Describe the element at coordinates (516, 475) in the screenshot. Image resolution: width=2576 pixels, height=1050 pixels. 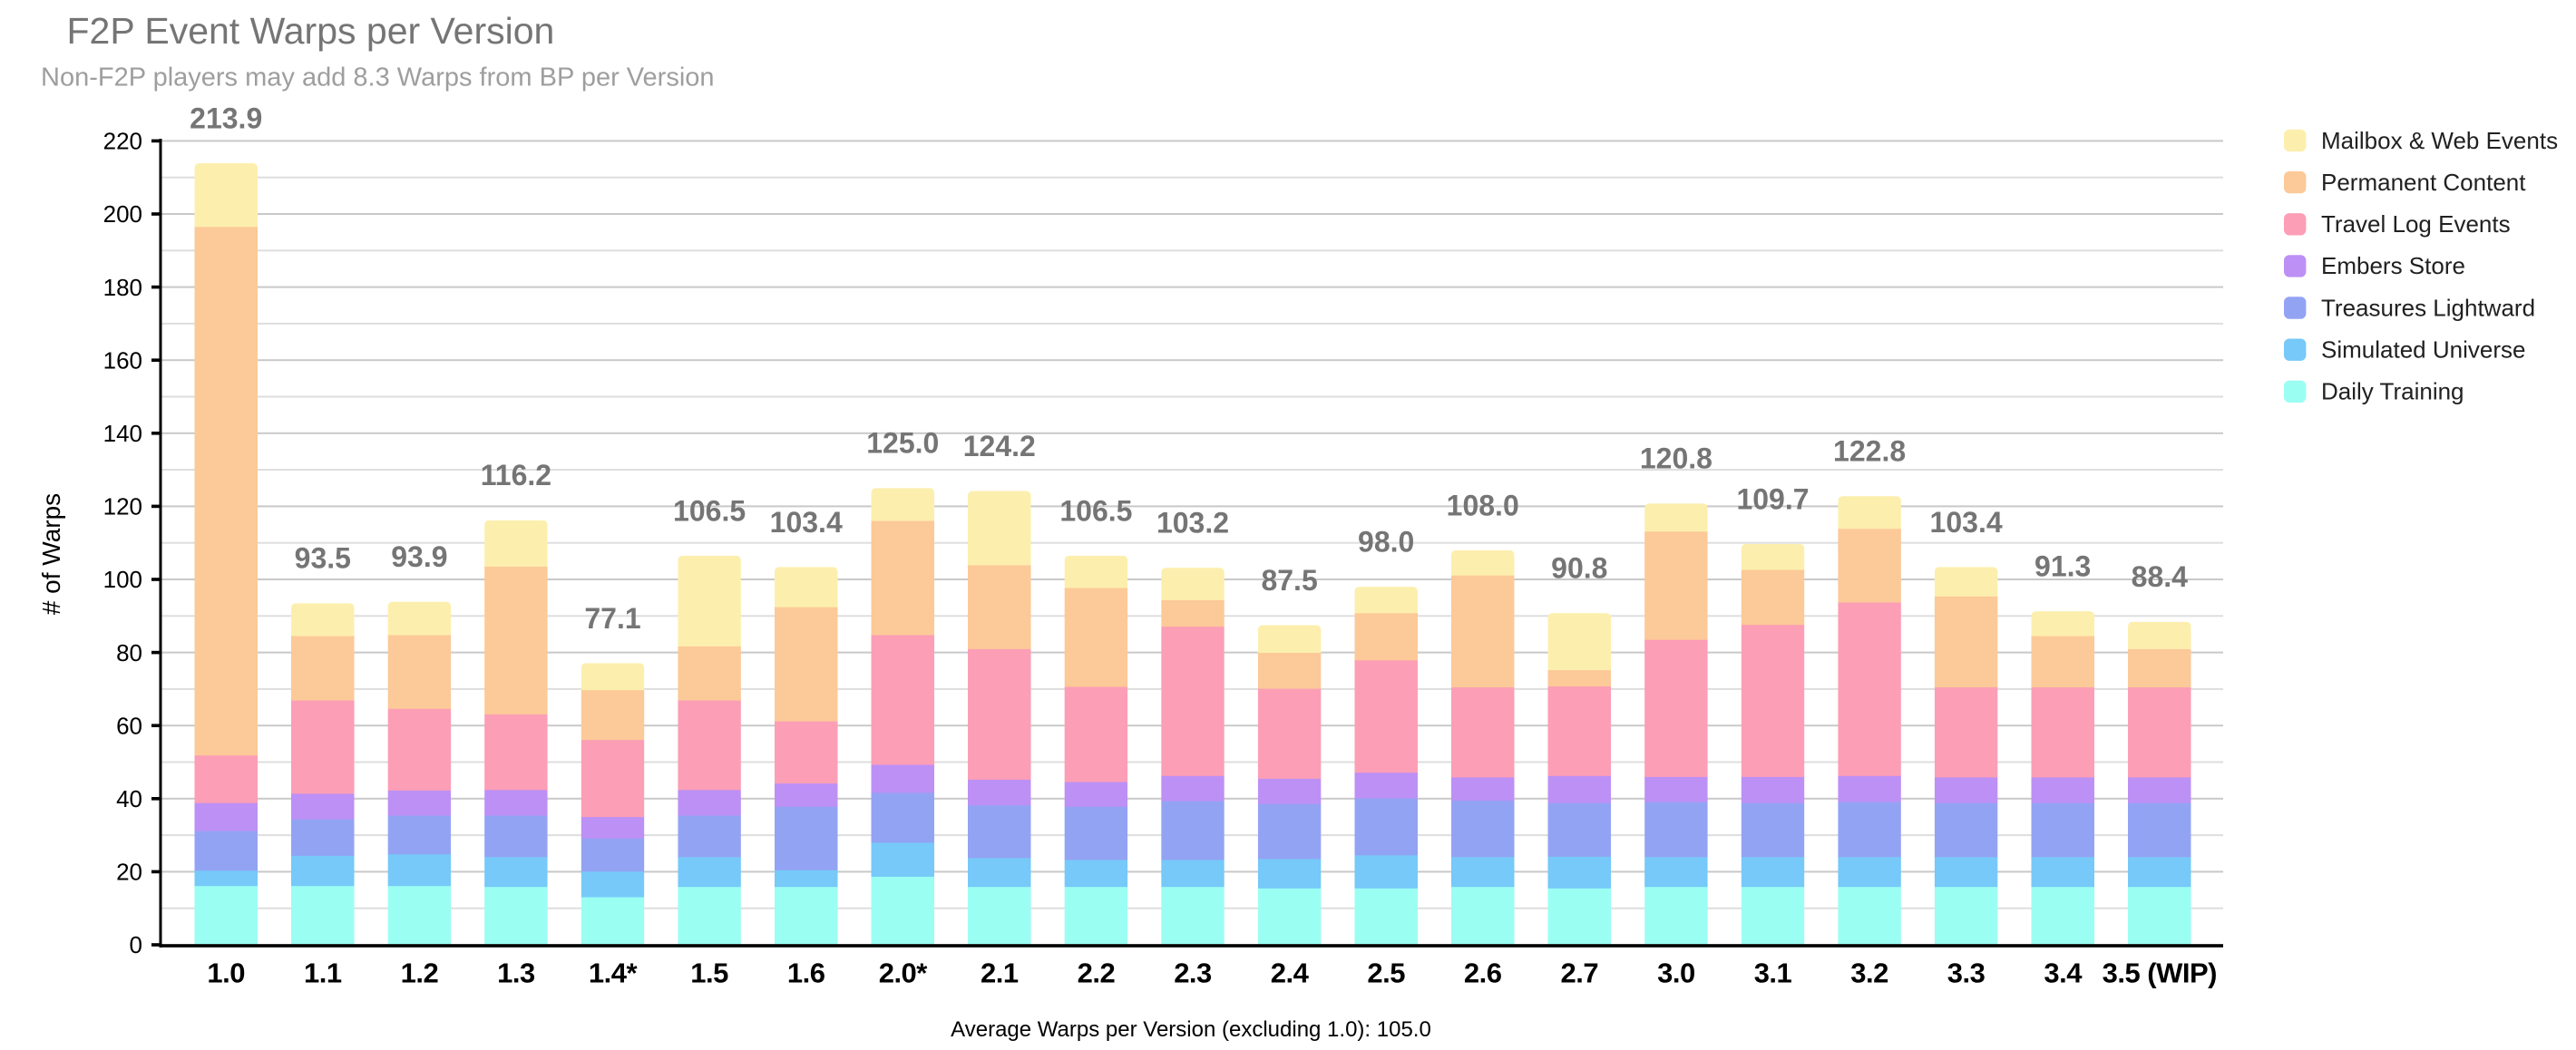
I see `svg-text: 116.2` at that location.